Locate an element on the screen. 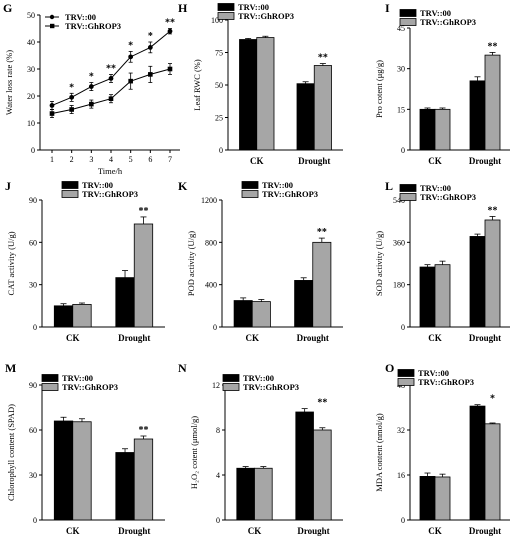 The width and height of the screenshot is (530, 550). panel-letter: O is located at coordinates (389, 368).